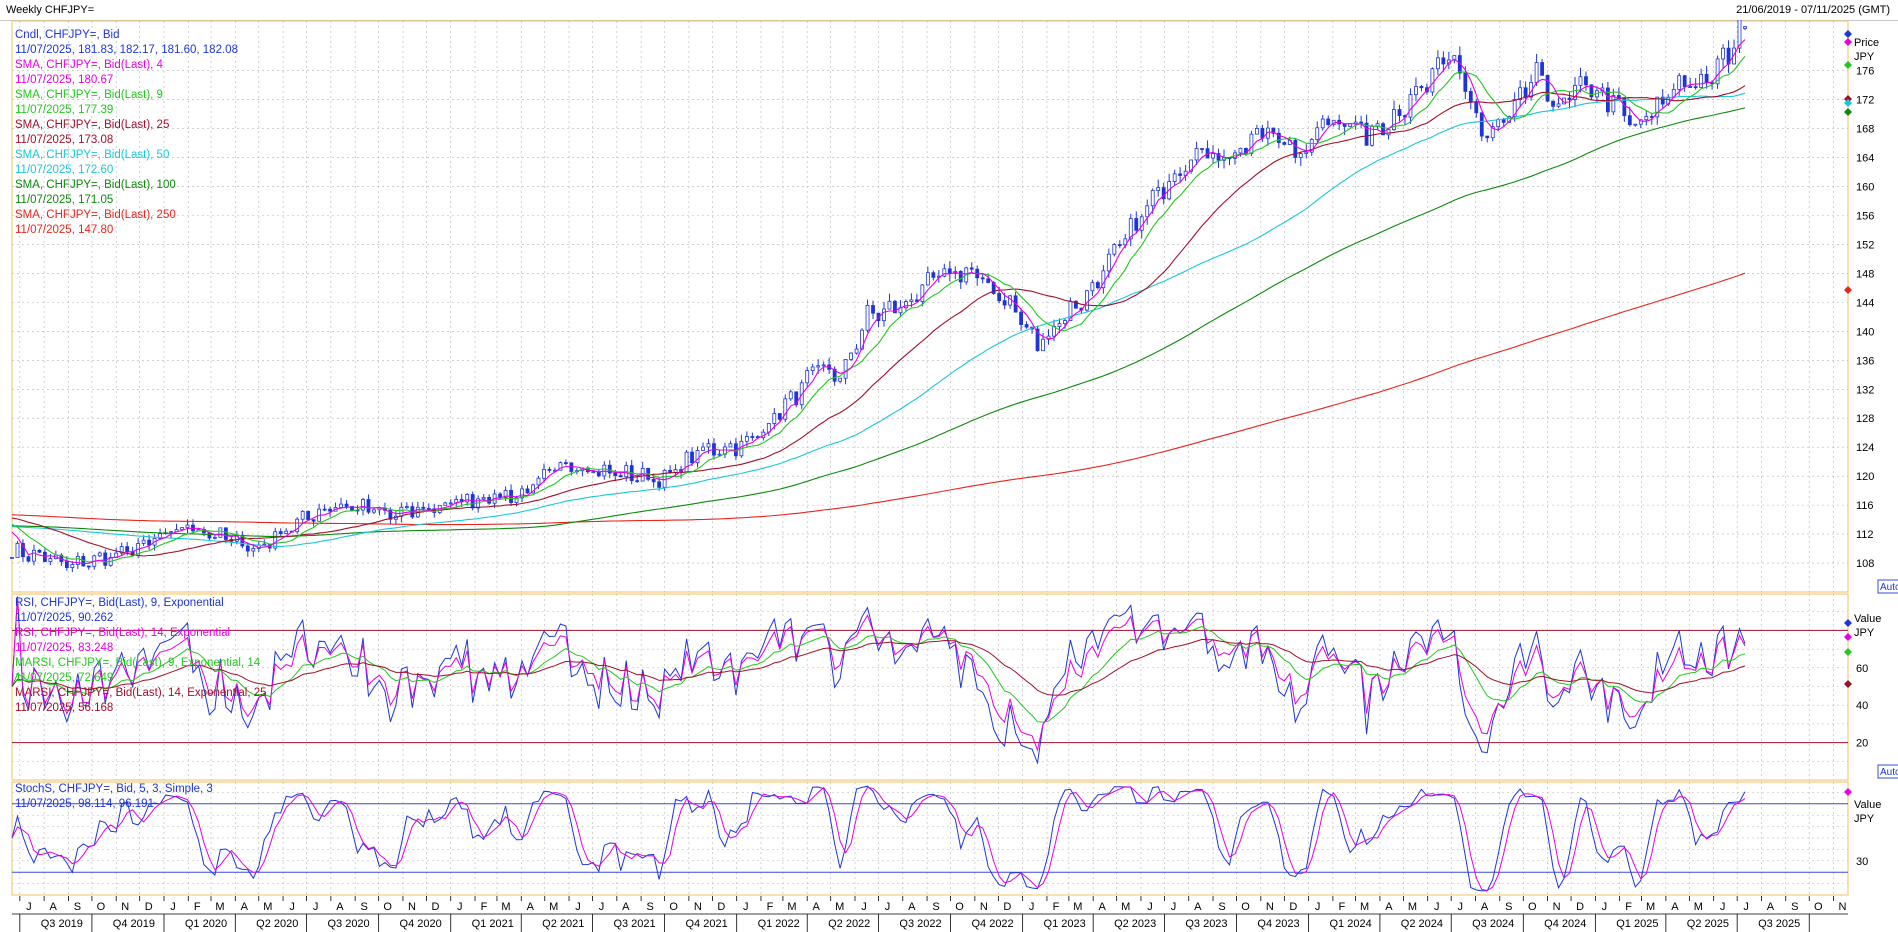 The width and height of the screenshot is (1898, 932). I want to click on rsi-axis-title: Value, so click(1867, 619).